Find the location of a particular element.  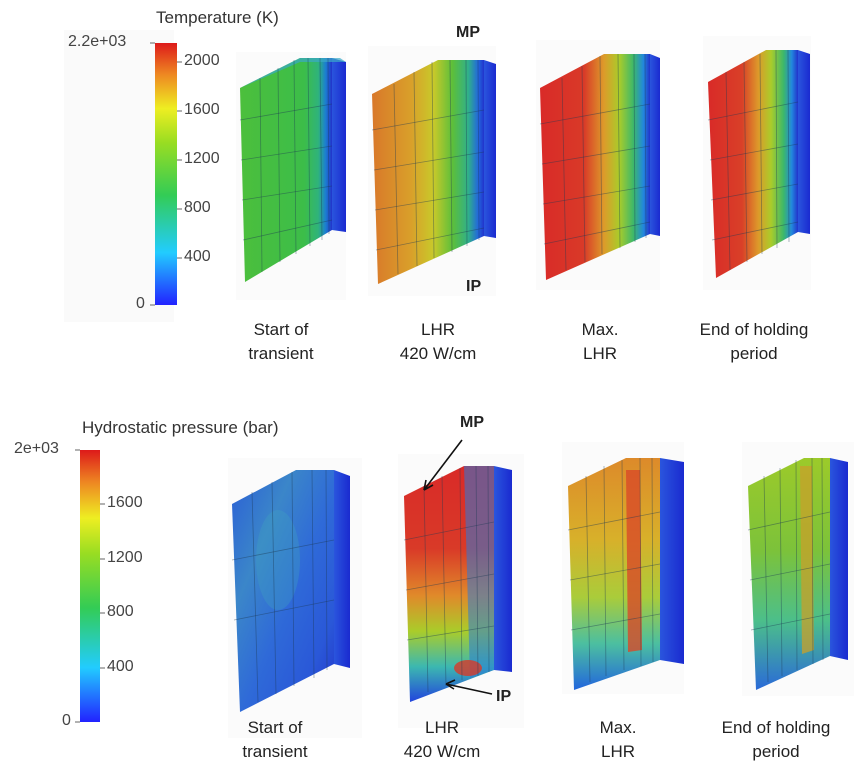

temperature-caption-start: Start of transient is located at coordinates (281, 342).